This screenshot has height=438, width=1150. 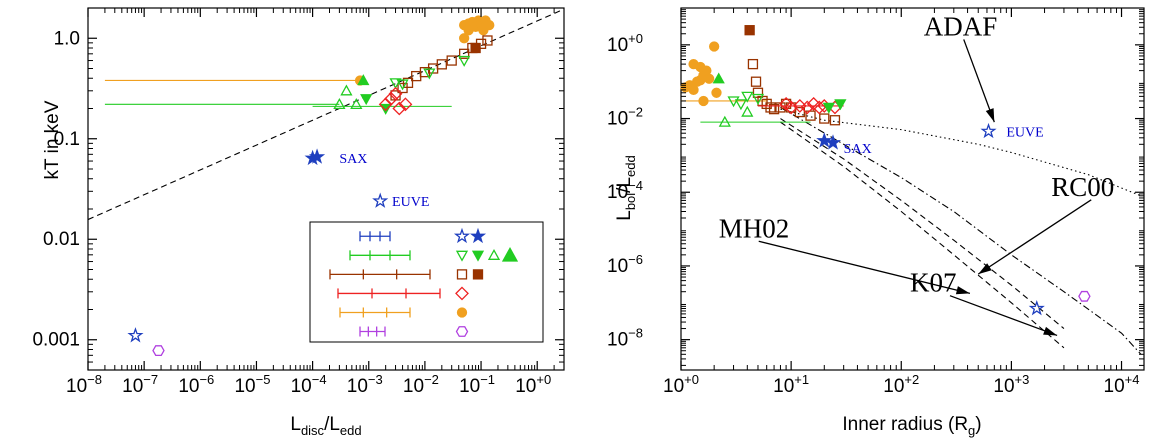 What do you see at coordinates (325, 426) in the screenshot?
I see `left-xlabel: Ldisc/Ledd` at bounding box center [325, 426].